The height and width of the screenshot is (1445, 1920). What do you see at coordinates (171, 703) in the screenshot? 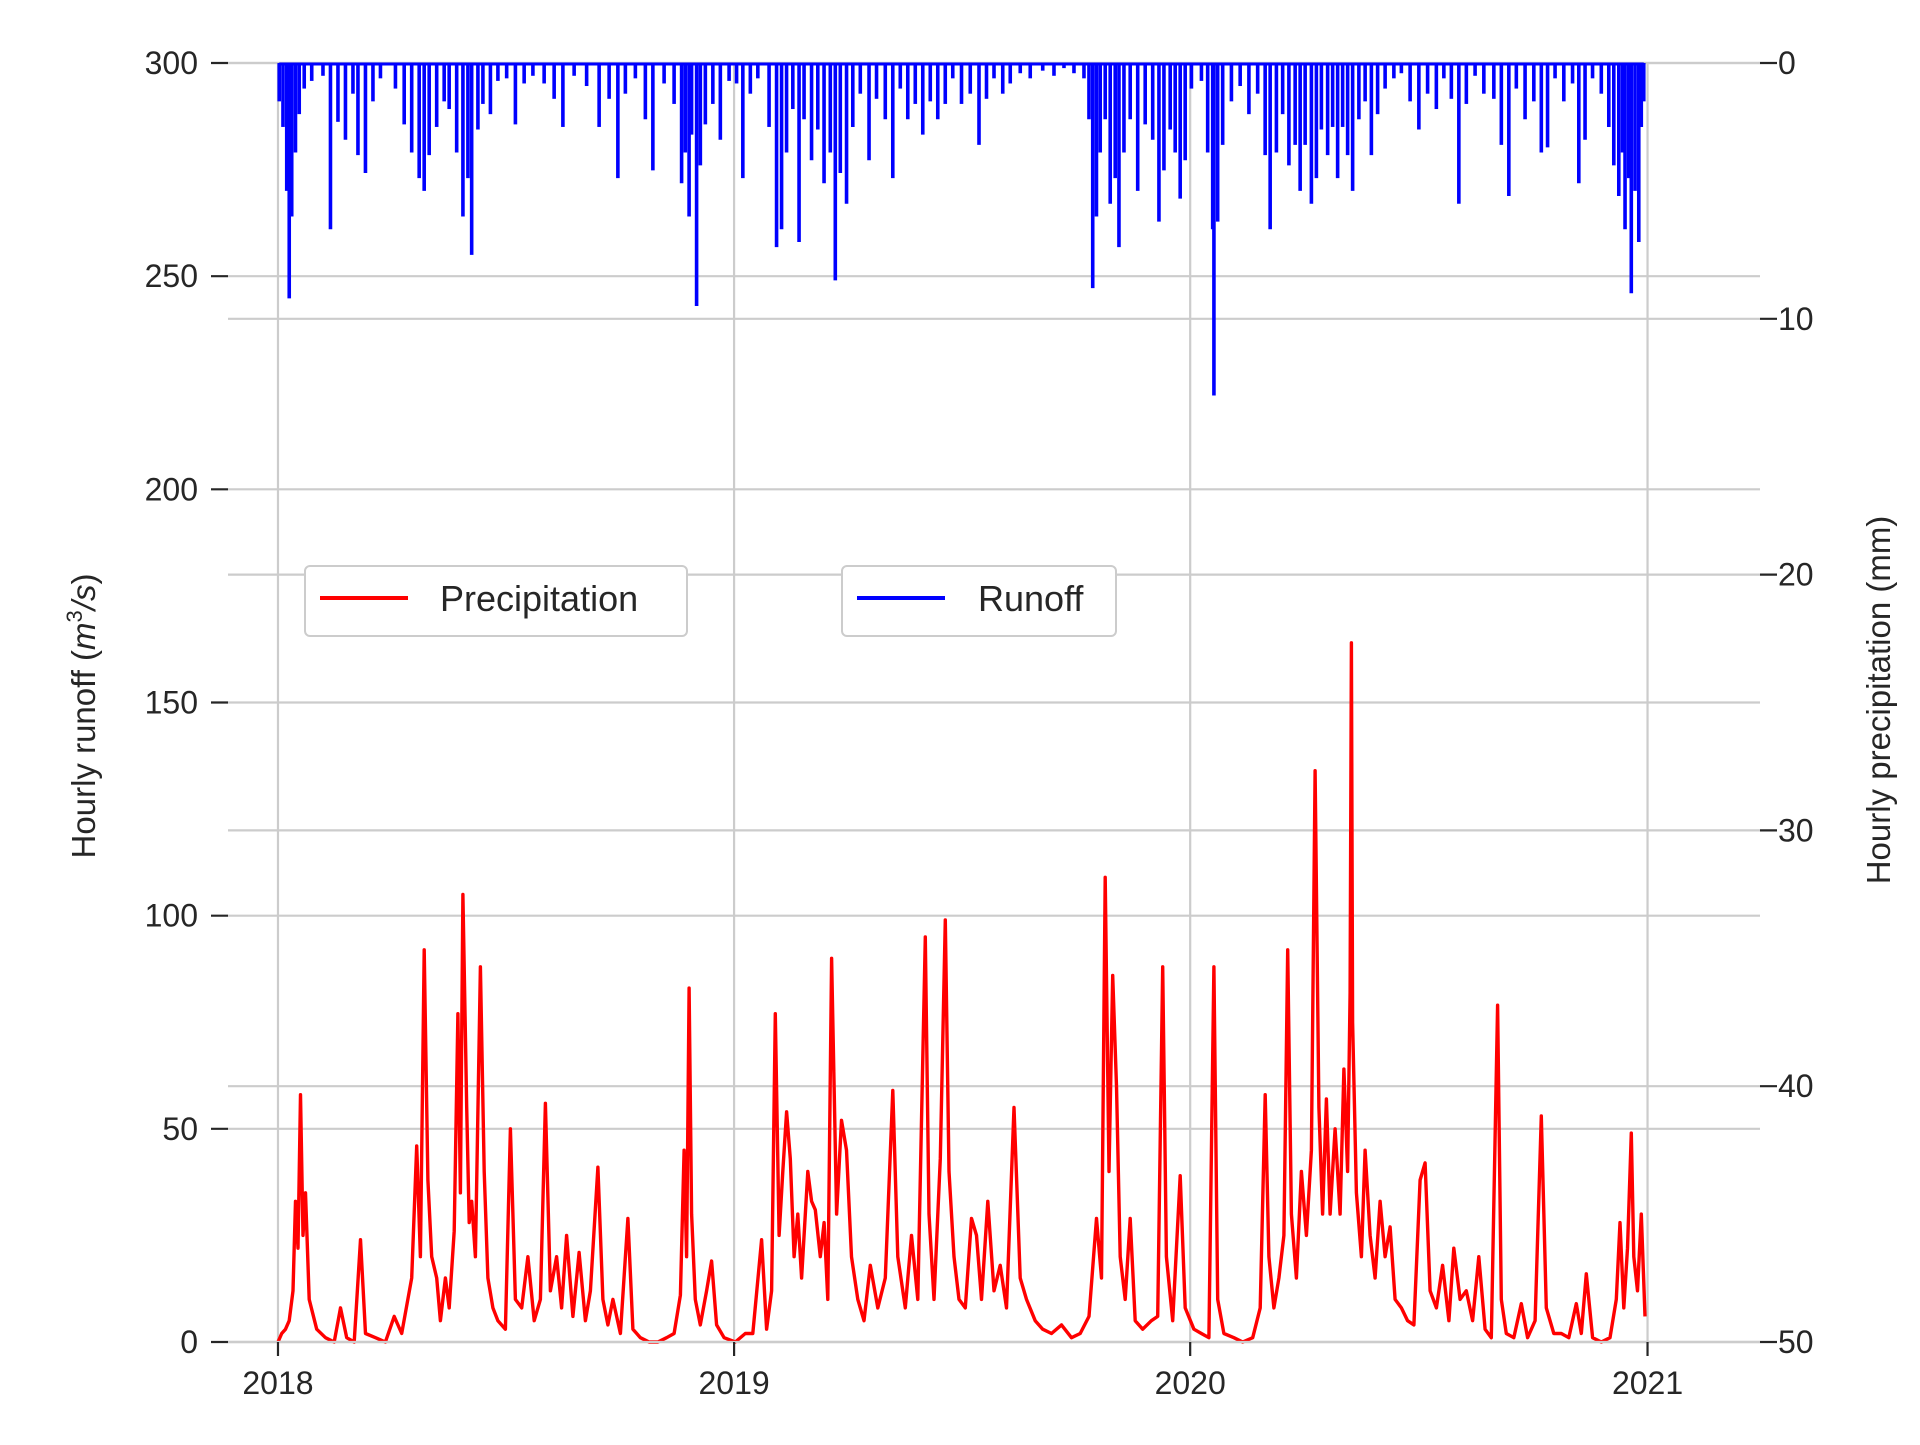
I see `left-tick-label: 150` at bounding box center [171, 703].